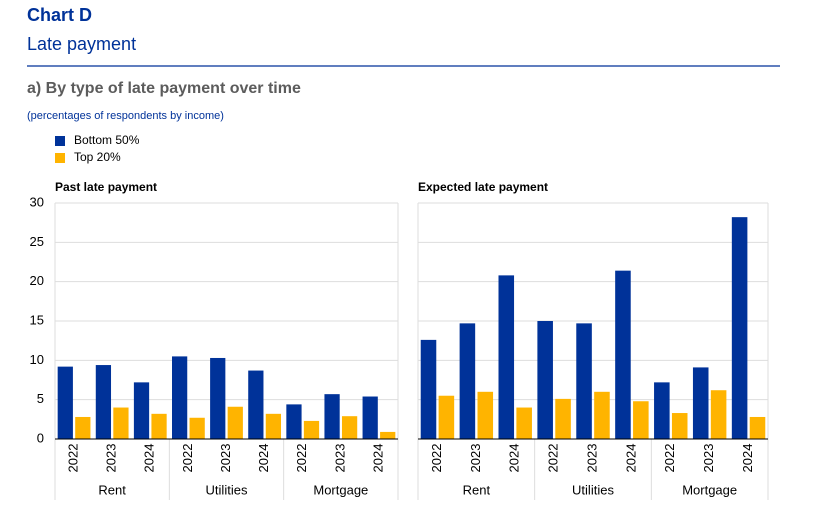  I want to click on section-title: a) By type of late payment over time, so click(164, 88).